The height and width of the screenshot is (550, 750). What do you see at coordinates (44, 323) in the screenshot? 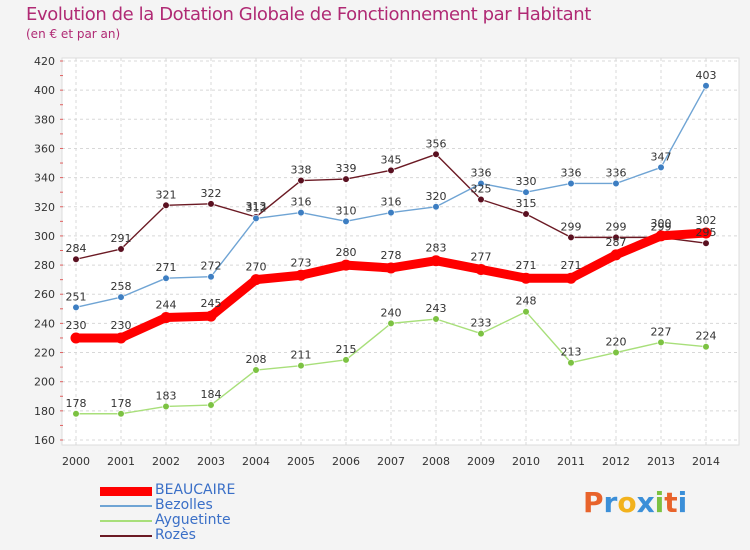
I see `y-tick-label: 240` at bounding box center [44, 323].